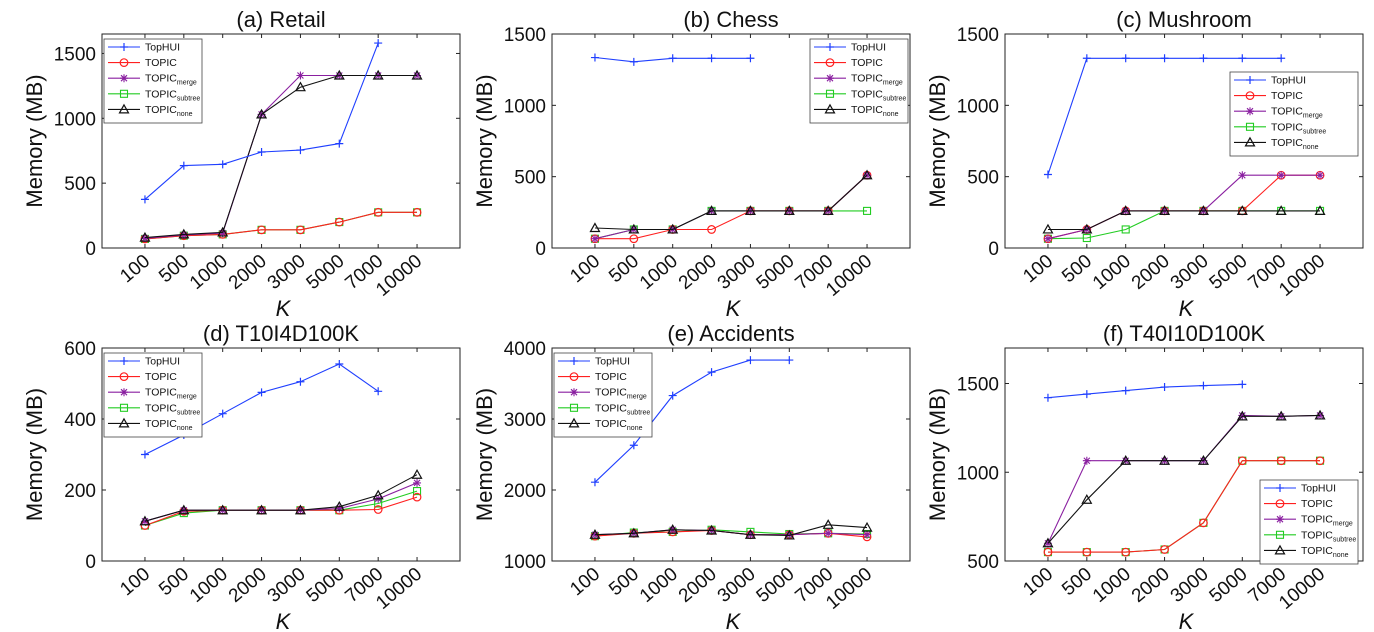  What do you see at coordinates (937, 454) in the screenshot?
I see `y-axis-title: Memory (MB)` at bounding box center [937, 454].